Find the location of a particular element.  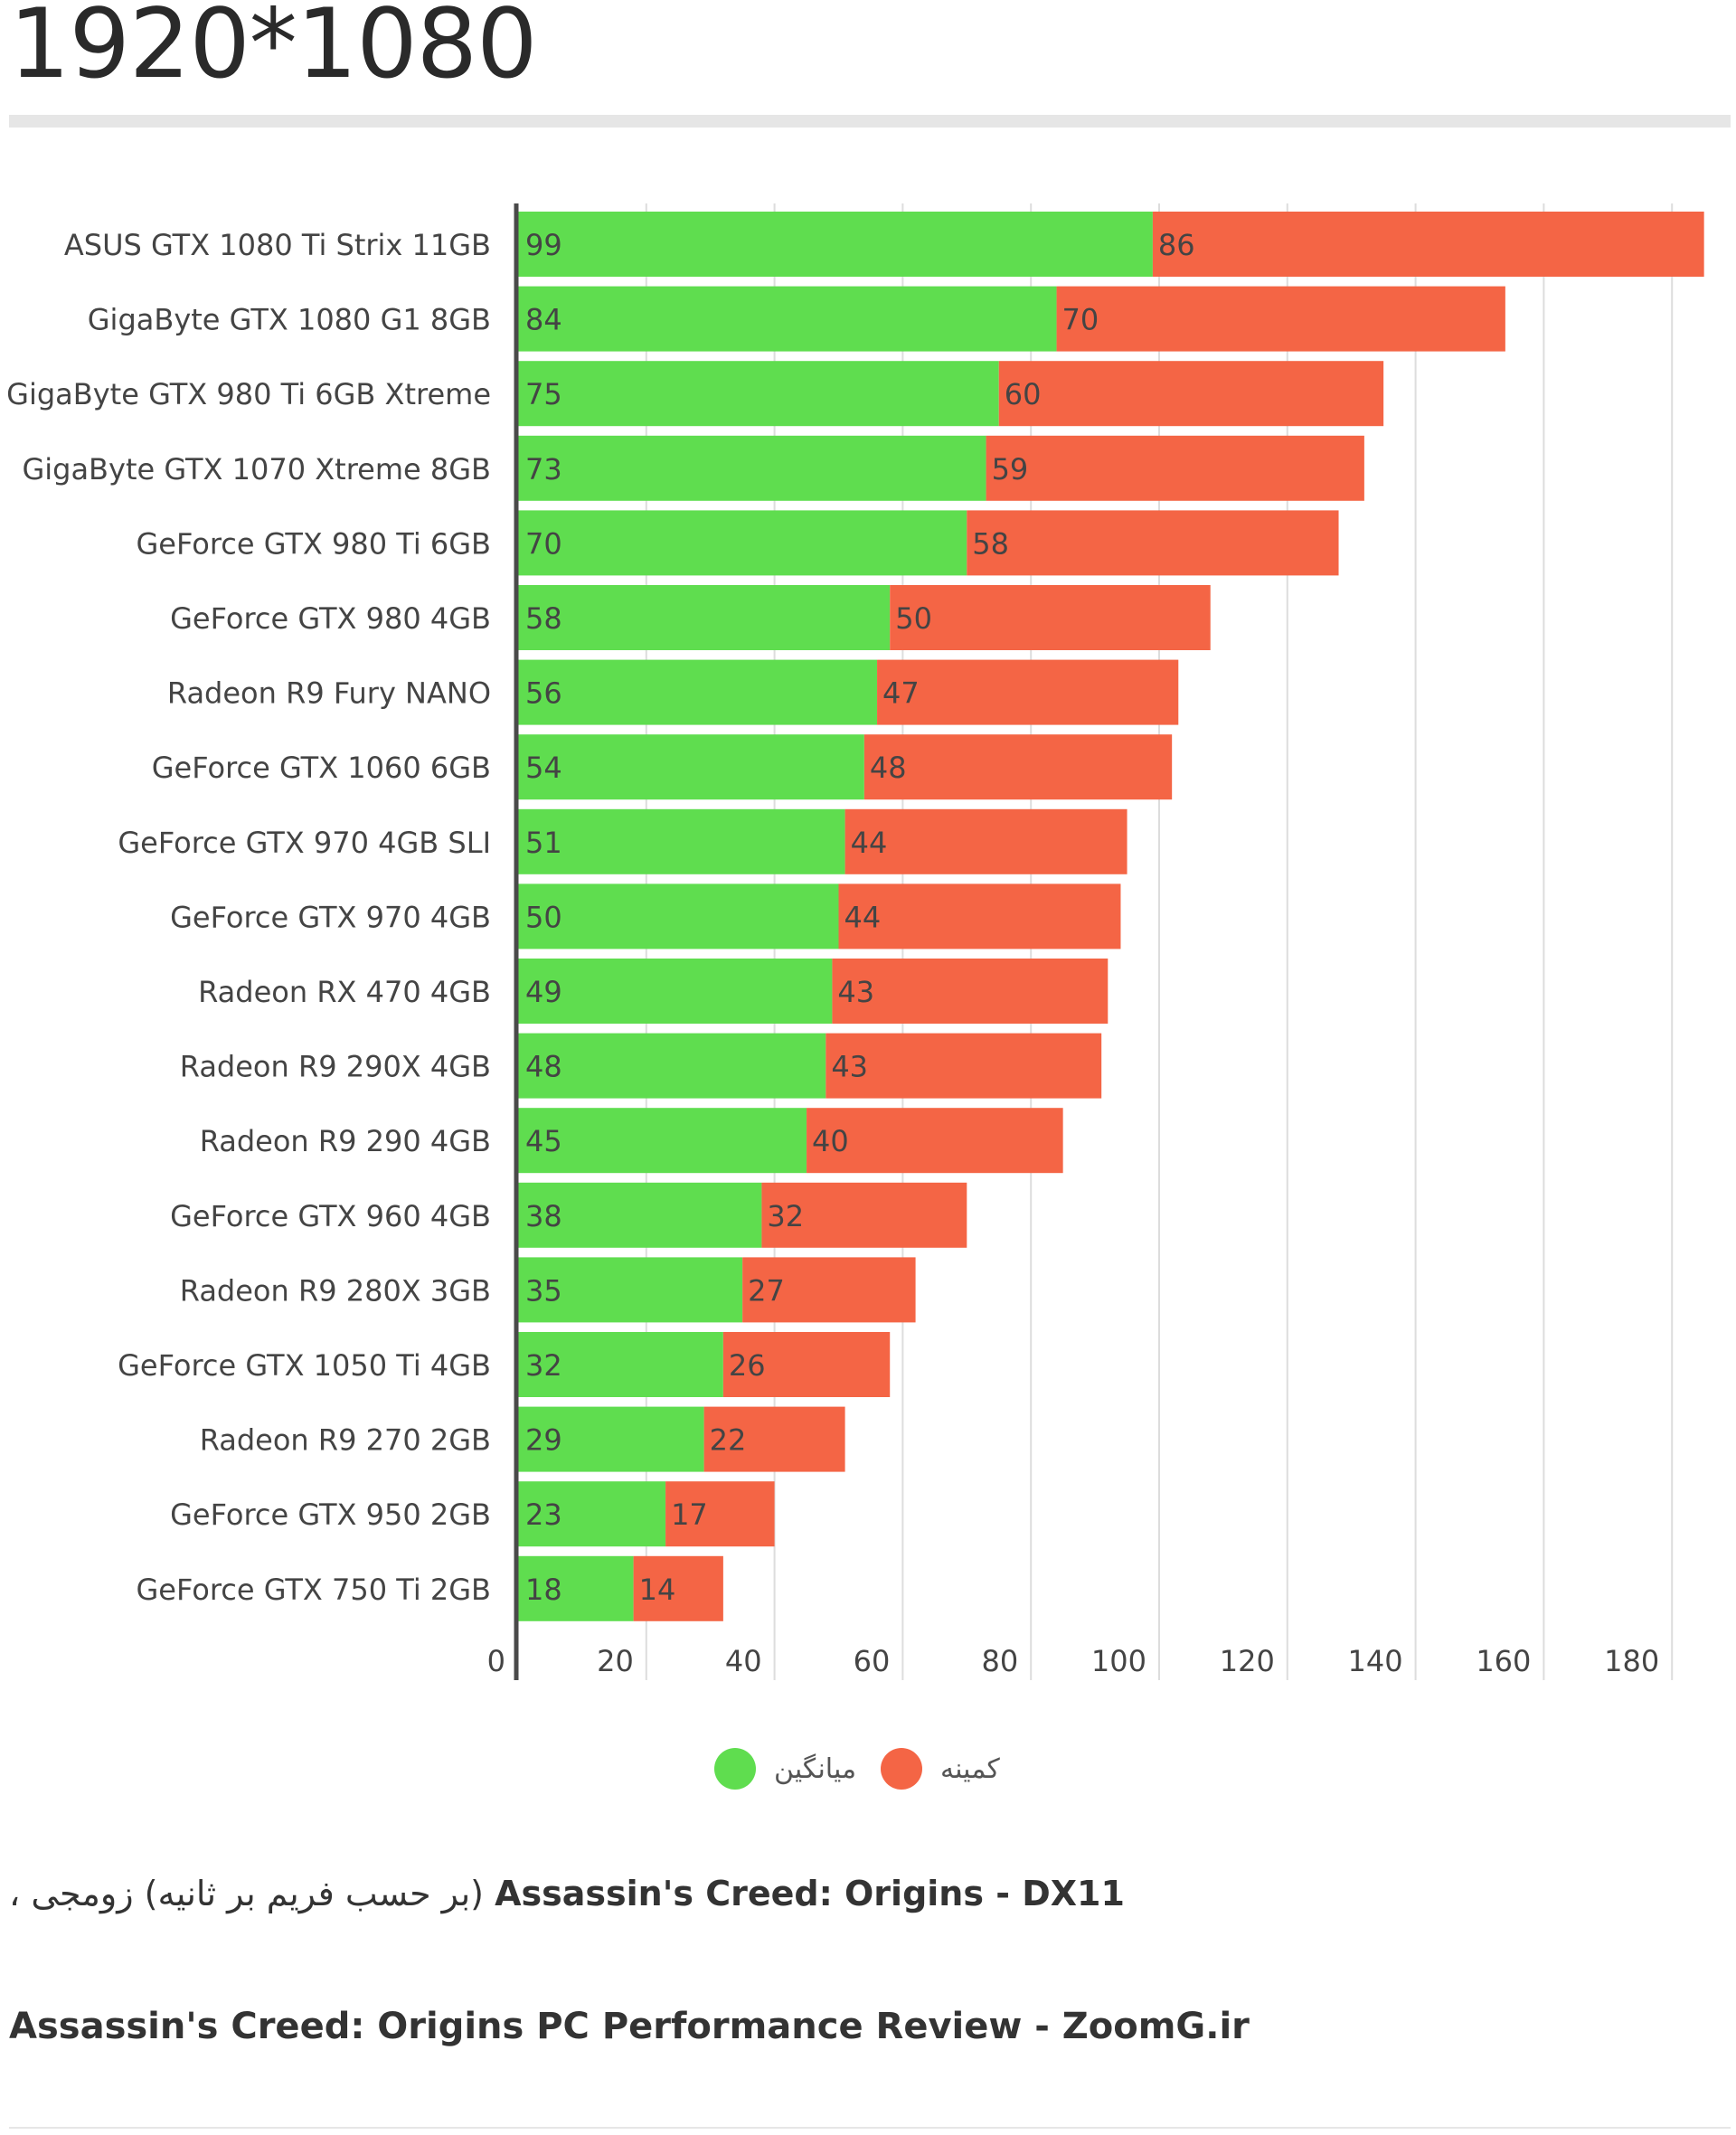

data-label-average: 84 is located at coordinates (544, 320).